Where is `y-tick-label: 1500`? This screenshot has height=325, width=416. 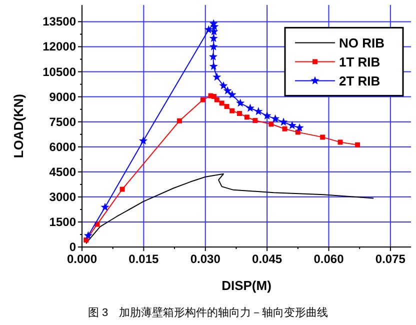
y-tick-label: 1500 is located at coordinates (62, 221).